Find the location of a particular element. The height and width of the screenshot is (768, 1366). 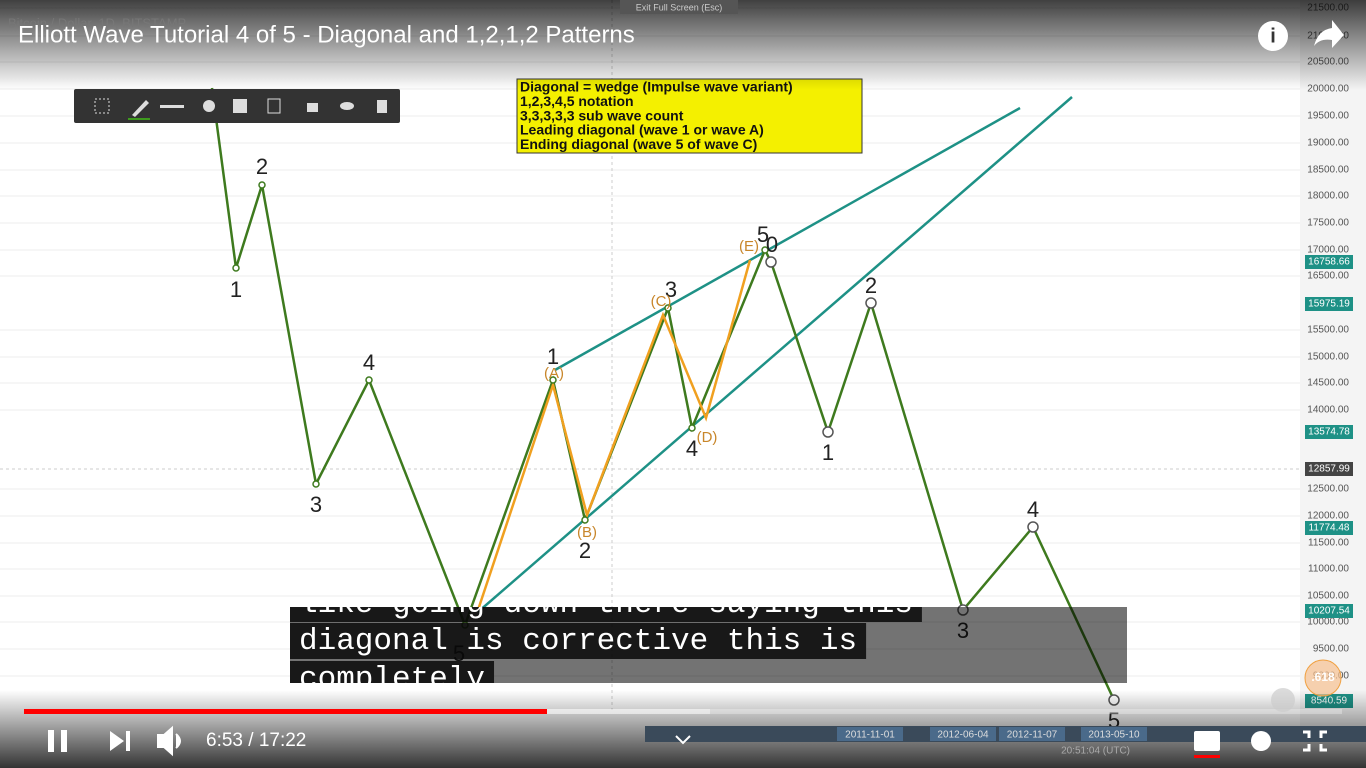

date-label: 2012-06-04 is located at coordinates (963, 735).